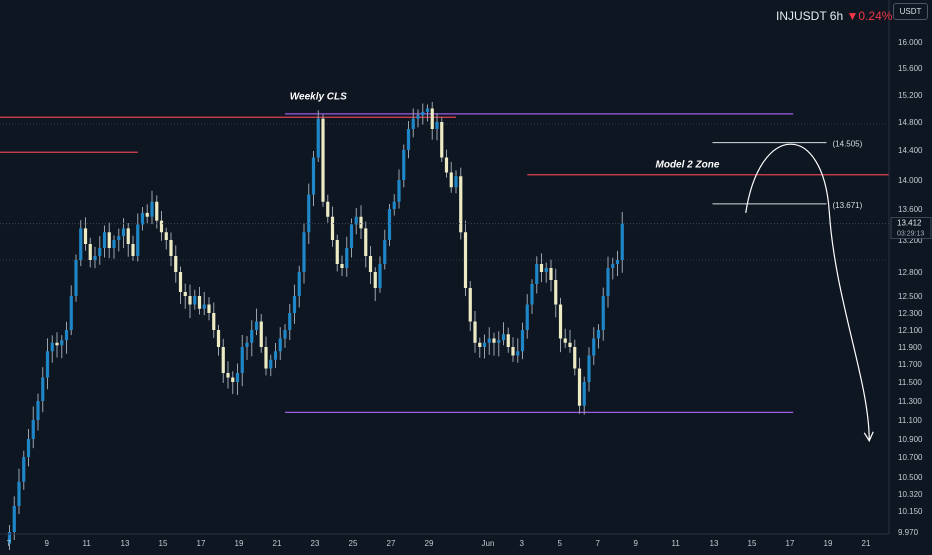  Describe the element at coordinates (910, 11) in the screenshot. I see `currency-button: USDT` at that location.